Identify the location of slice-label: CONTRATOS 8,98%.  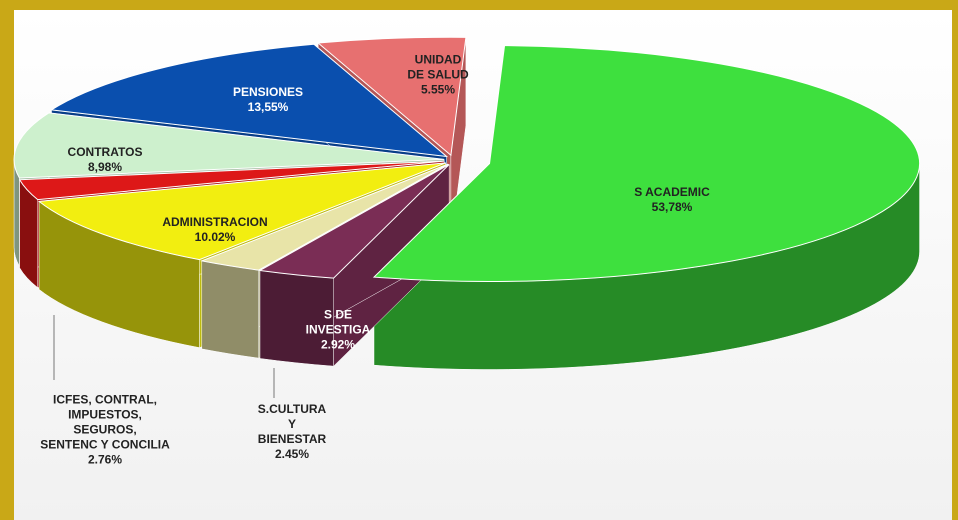
(105, 160).